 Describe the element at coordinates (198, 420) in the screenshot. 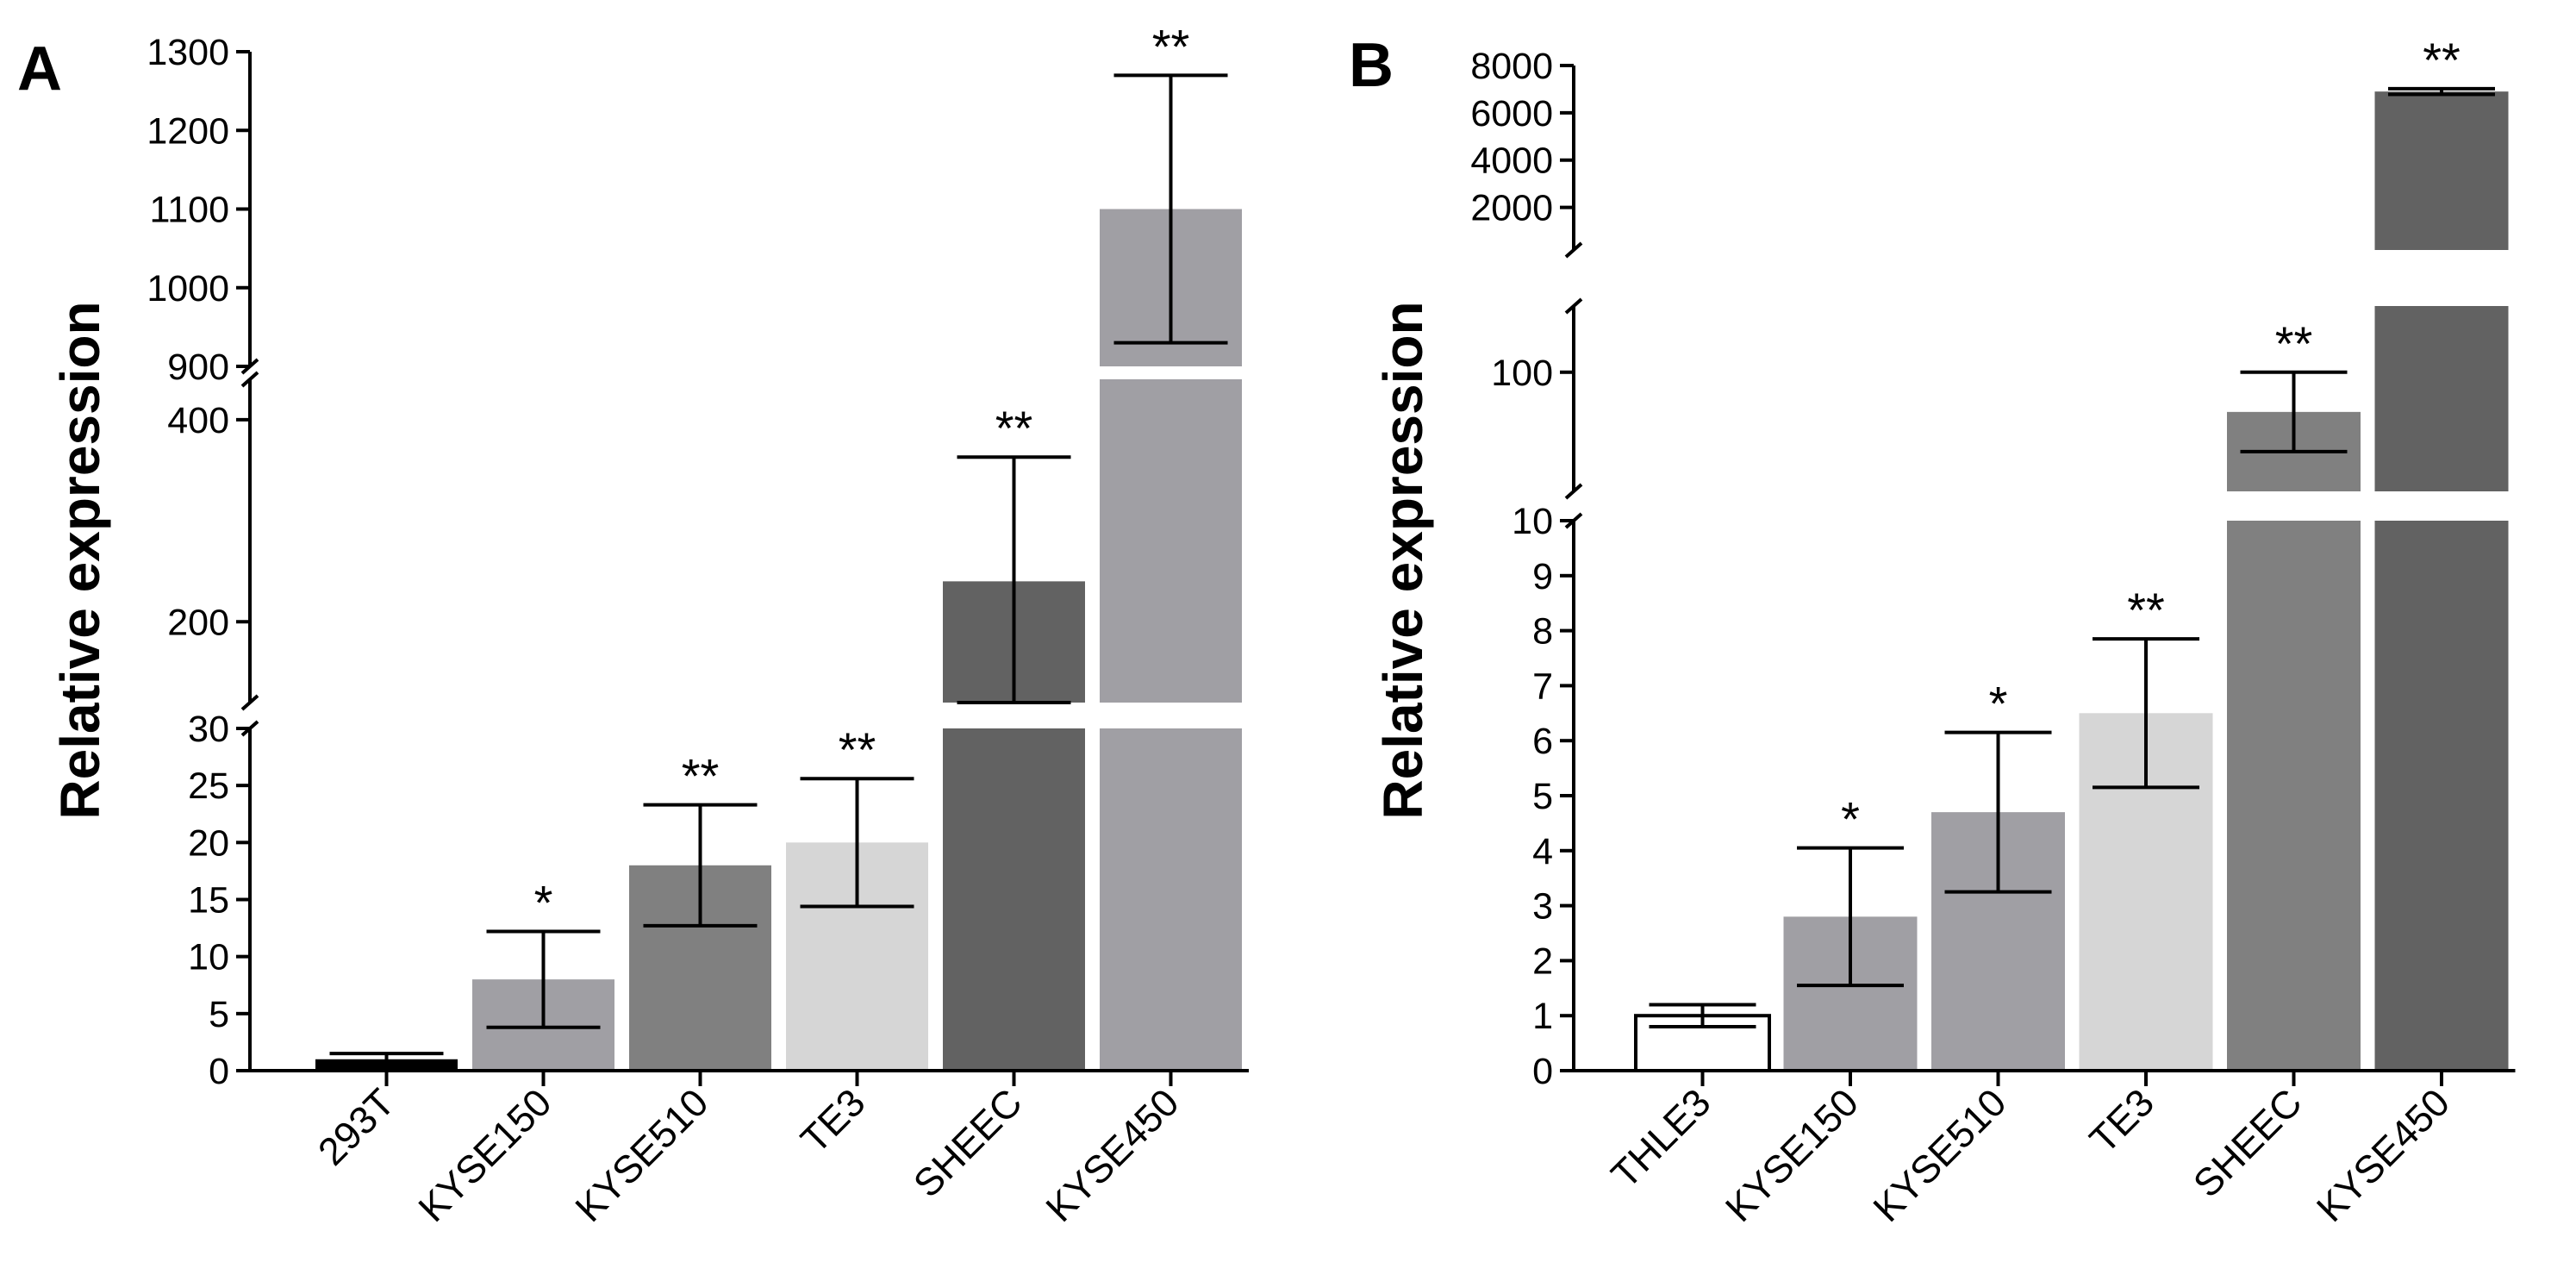

I see `y-tick-label-400: 400` at that location.